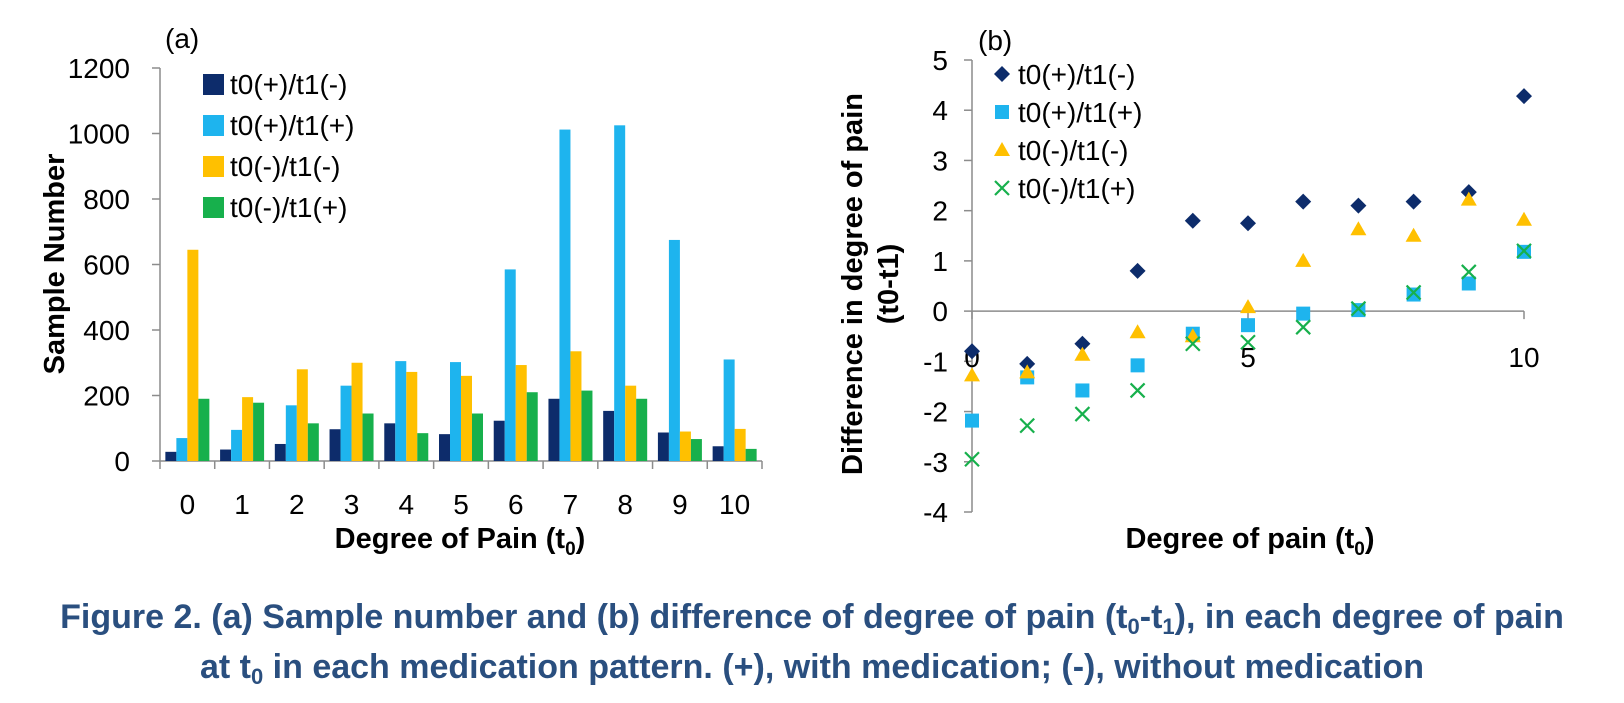  Describe the element at coordinates (1249, 541) in the screenshot. I see `x-axis-title: Degree of pain (t0)` at that location.